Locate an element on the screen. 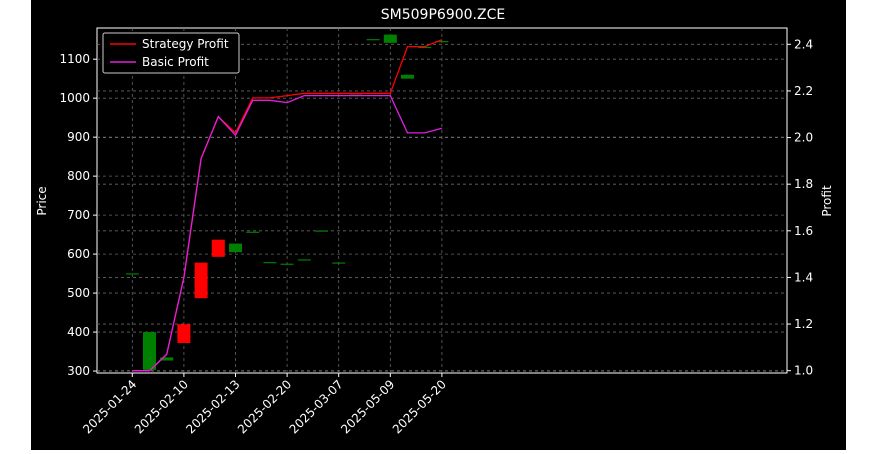 This screenshot has width=878, height=454. x-tick-label: 2025-02-20 is located at coordinates (264, 406).